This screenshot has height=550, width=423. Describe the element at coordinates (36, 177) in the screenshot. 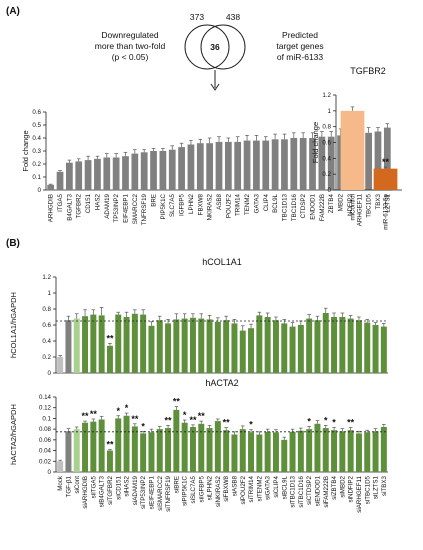

I see `chart0-ytick-label: 0.1` at that location.